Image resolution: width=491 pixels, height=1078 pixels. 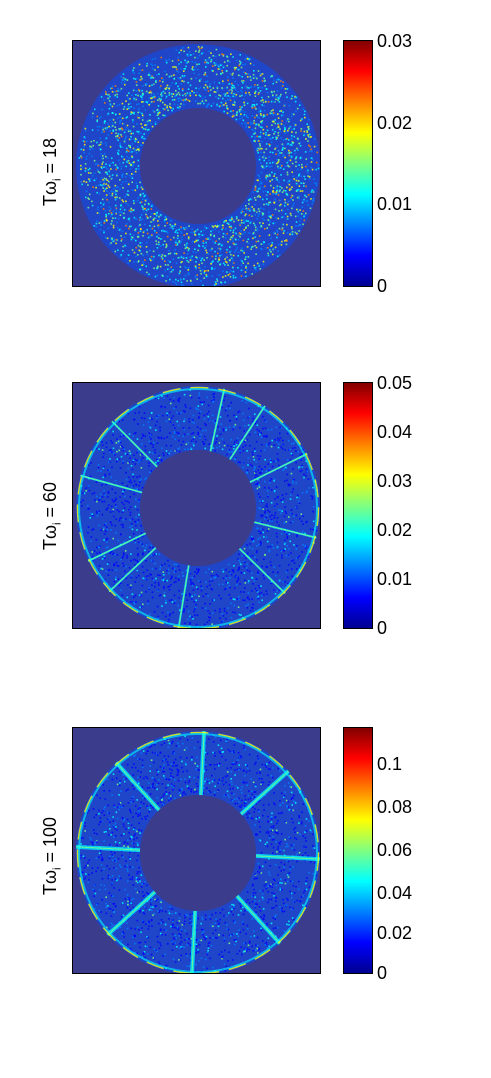 I want to click on colorbar-tick-label: 0.05, so click(x=395, y=383).